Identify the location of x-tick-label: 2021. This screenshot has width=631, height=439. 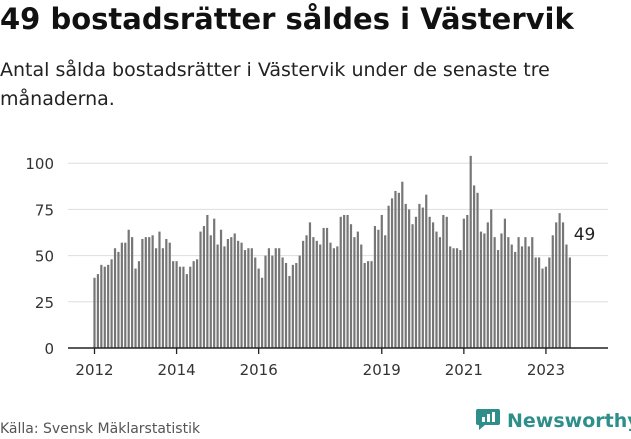
(464, 370).